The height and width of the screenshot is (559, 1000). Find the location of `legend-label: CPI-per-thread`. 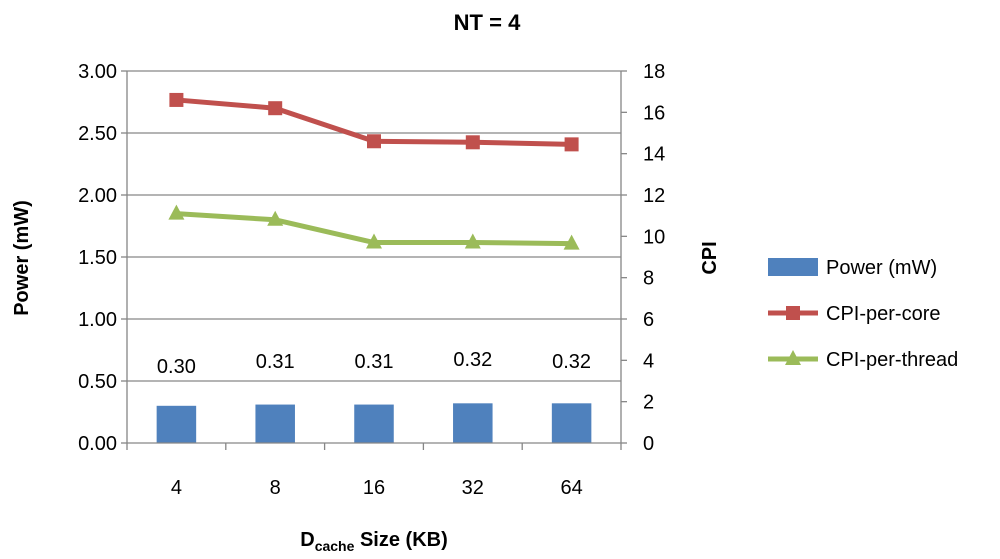

legend-label: CPI-per-thread is located at coordinates (892, 360).